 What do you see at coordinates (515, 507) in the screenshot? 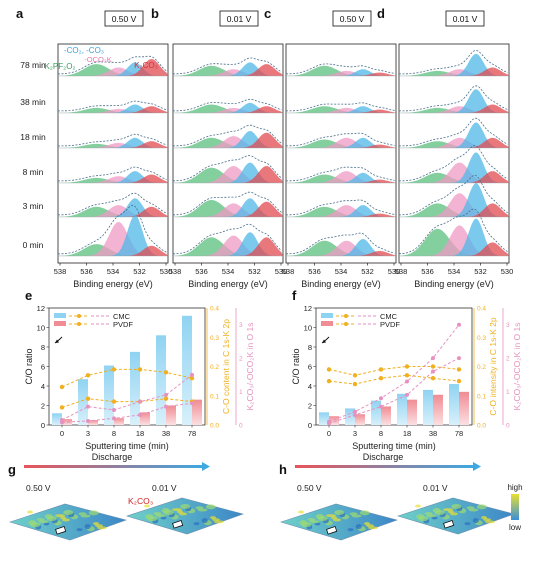
I see `colorbar` at bounding box center [515, 507].